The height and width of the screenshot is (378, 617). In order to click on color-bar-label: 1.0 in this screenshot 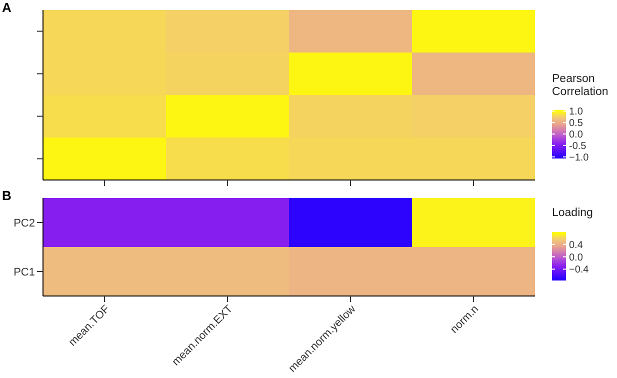, I will do `click(576, 112)`.